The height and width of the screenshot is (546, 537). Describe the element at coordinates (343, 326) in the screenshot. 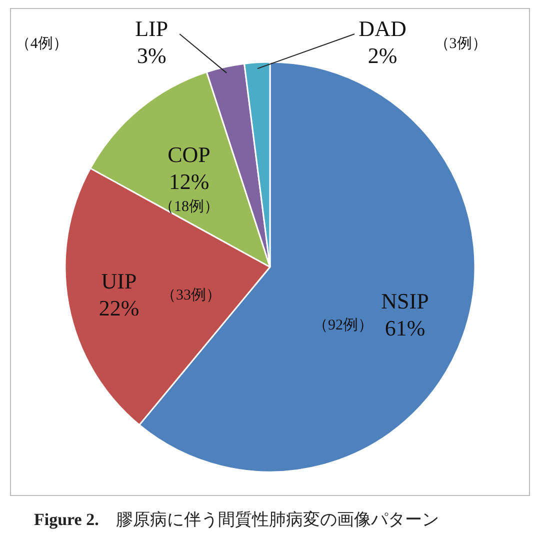

I see `text: （92例）` at that location.